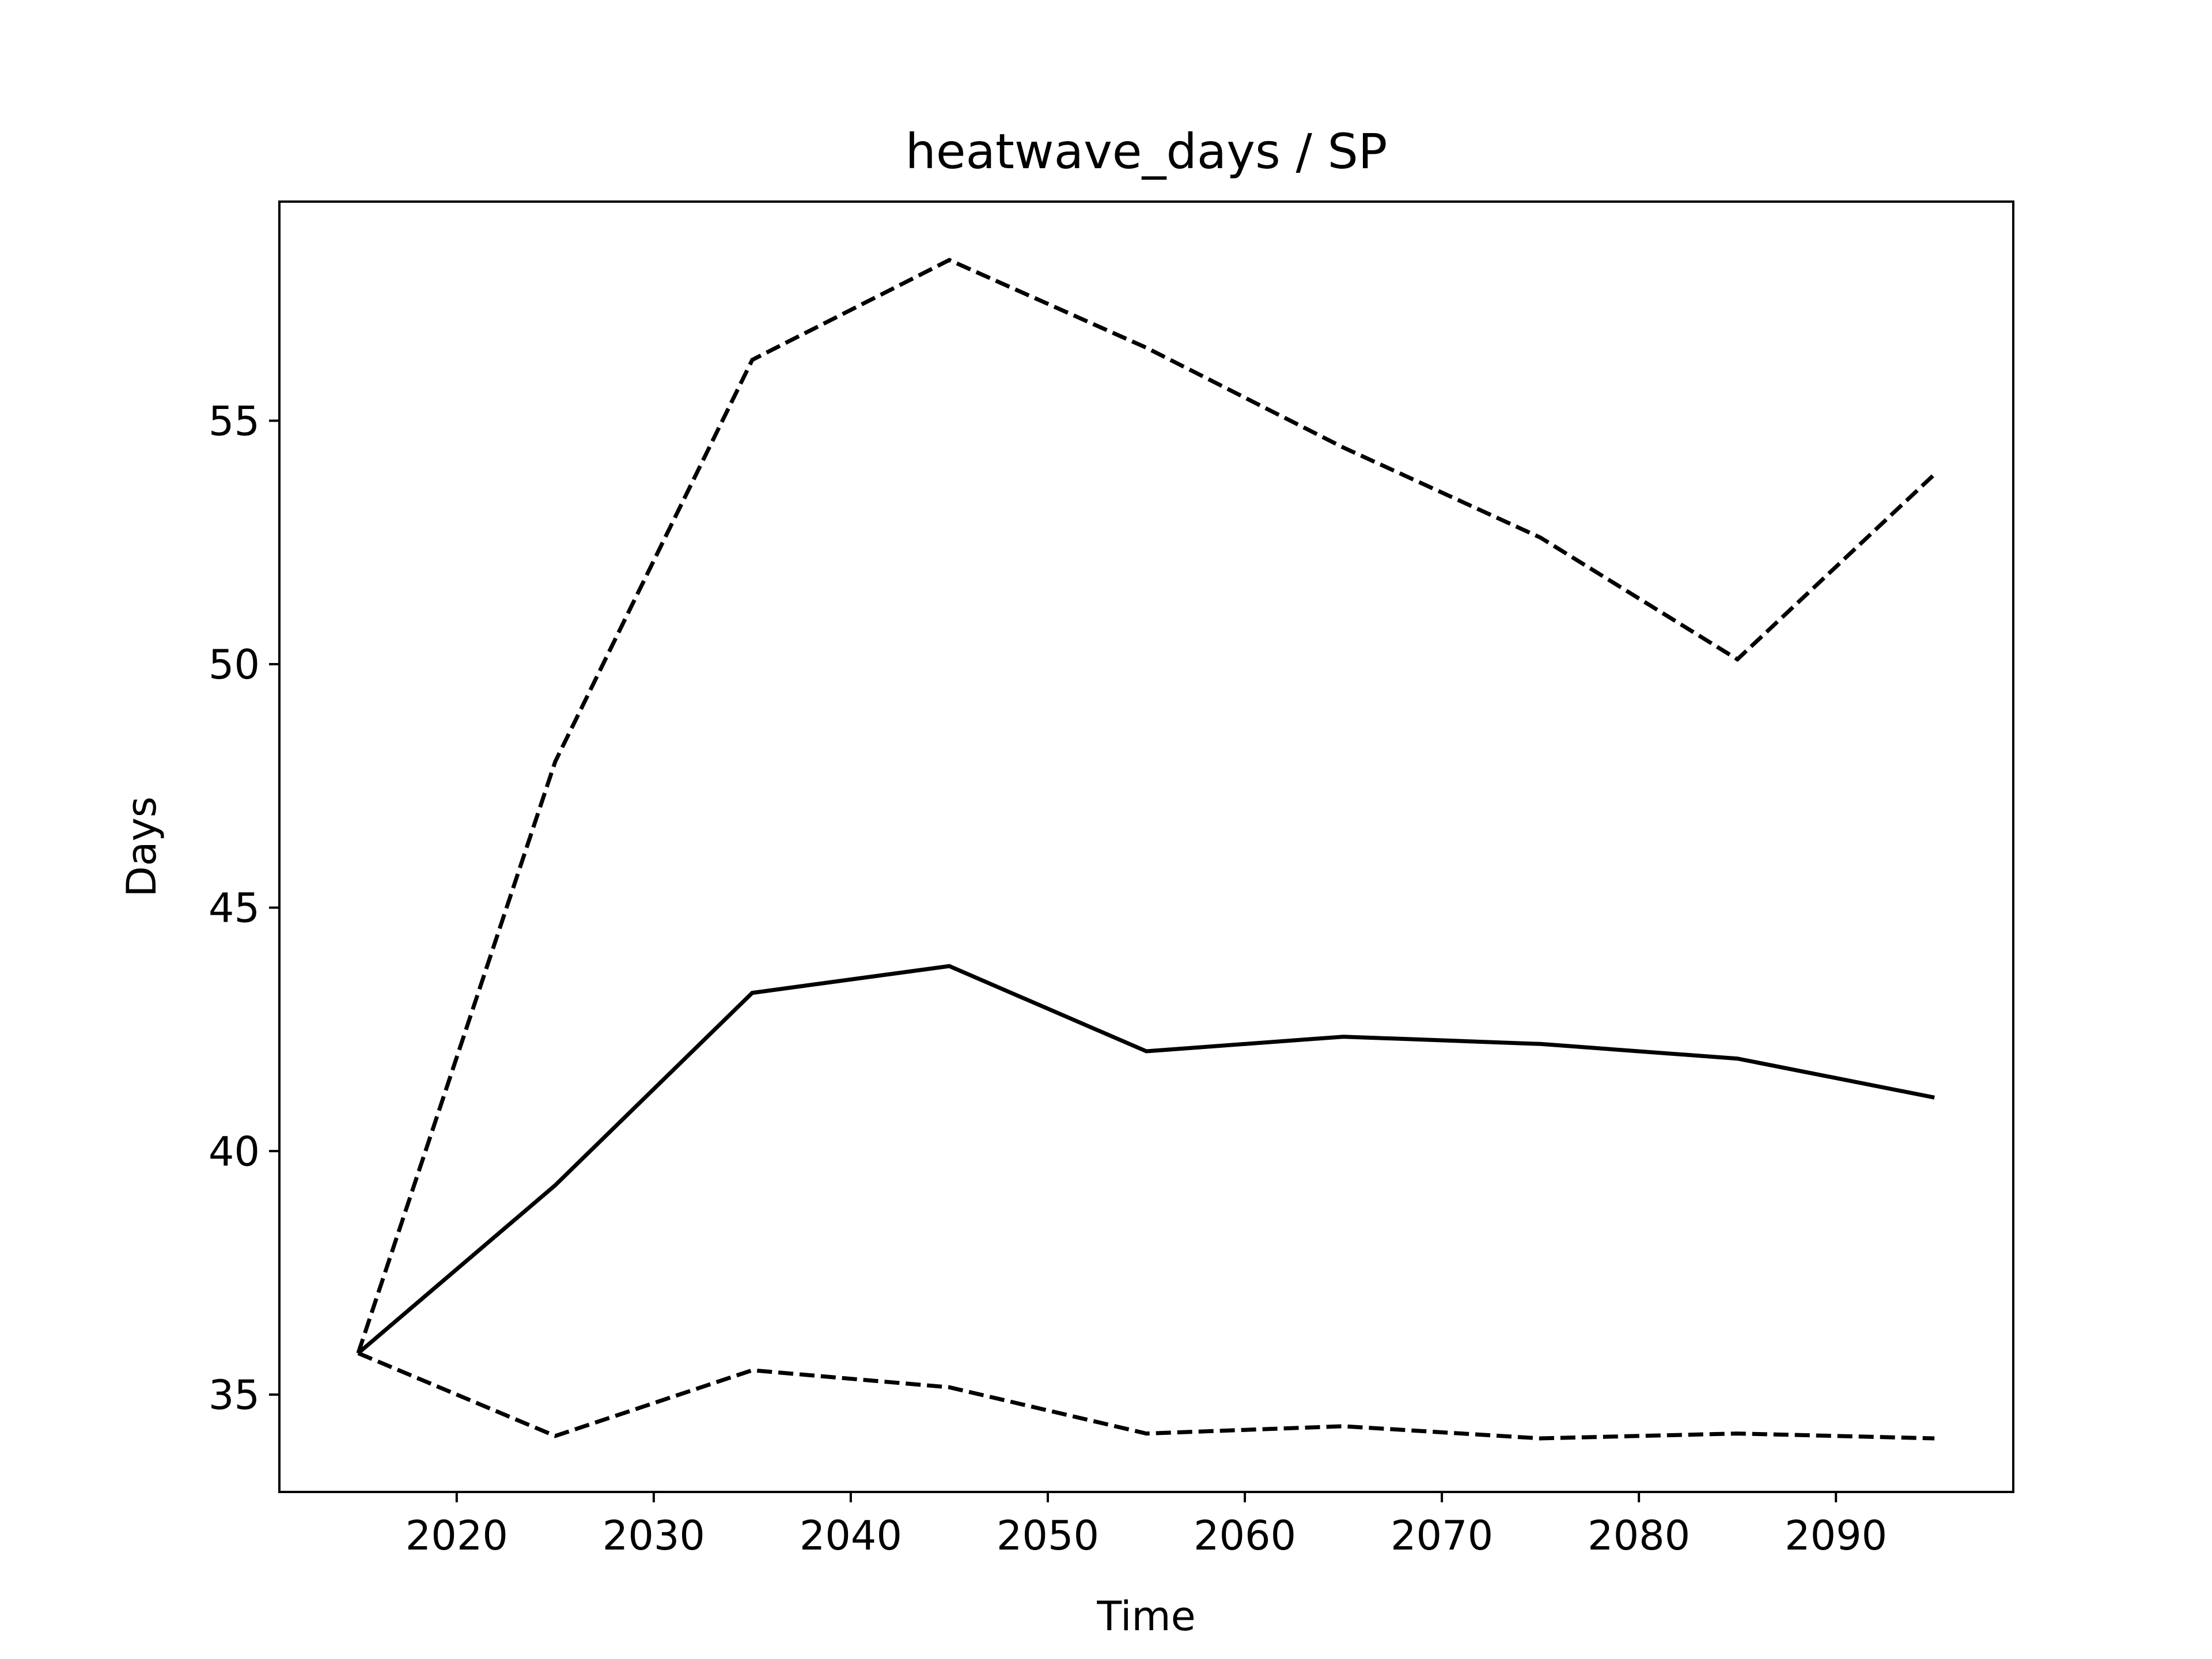  I want to click on x-tick-label: 2080, so click(1639, 1535).